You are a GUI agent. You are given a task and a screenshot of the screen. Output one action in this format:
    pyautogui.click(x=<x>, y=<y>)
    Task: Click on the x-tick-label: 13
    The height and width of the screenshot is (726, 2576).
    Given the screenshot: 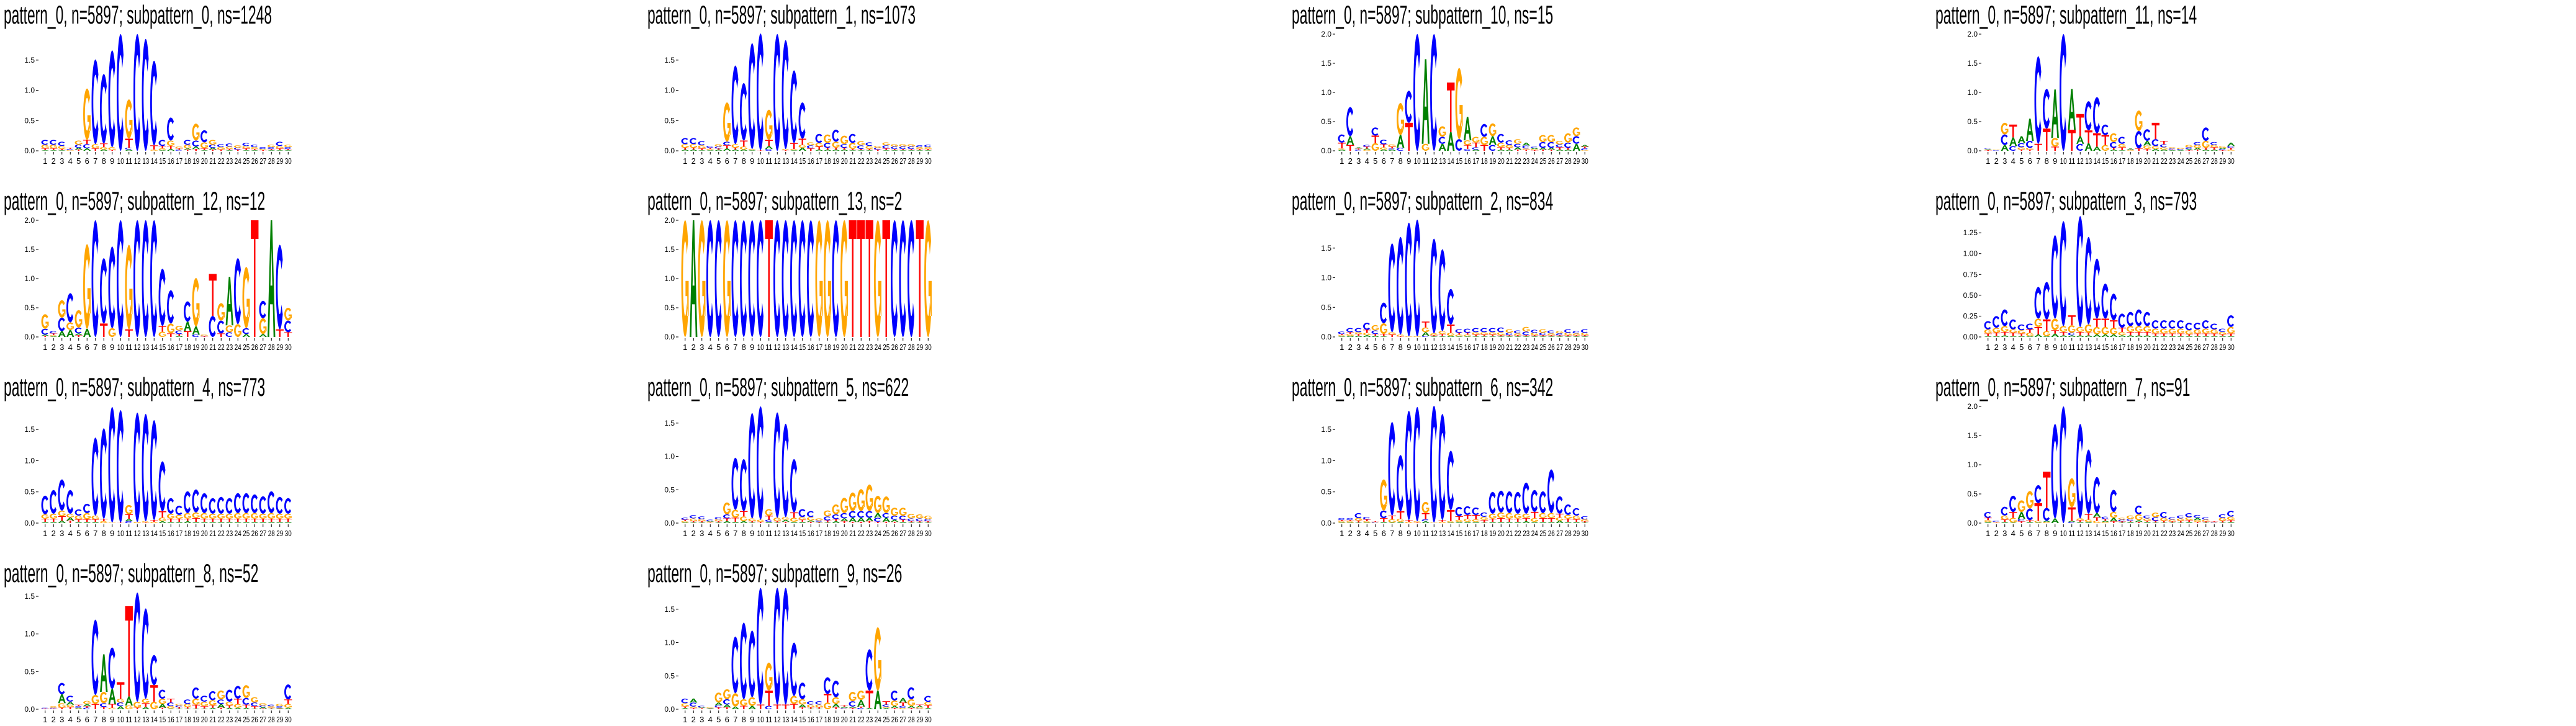 What is the action you would take?
    pyautogui.click(x=2088, y=161)
    